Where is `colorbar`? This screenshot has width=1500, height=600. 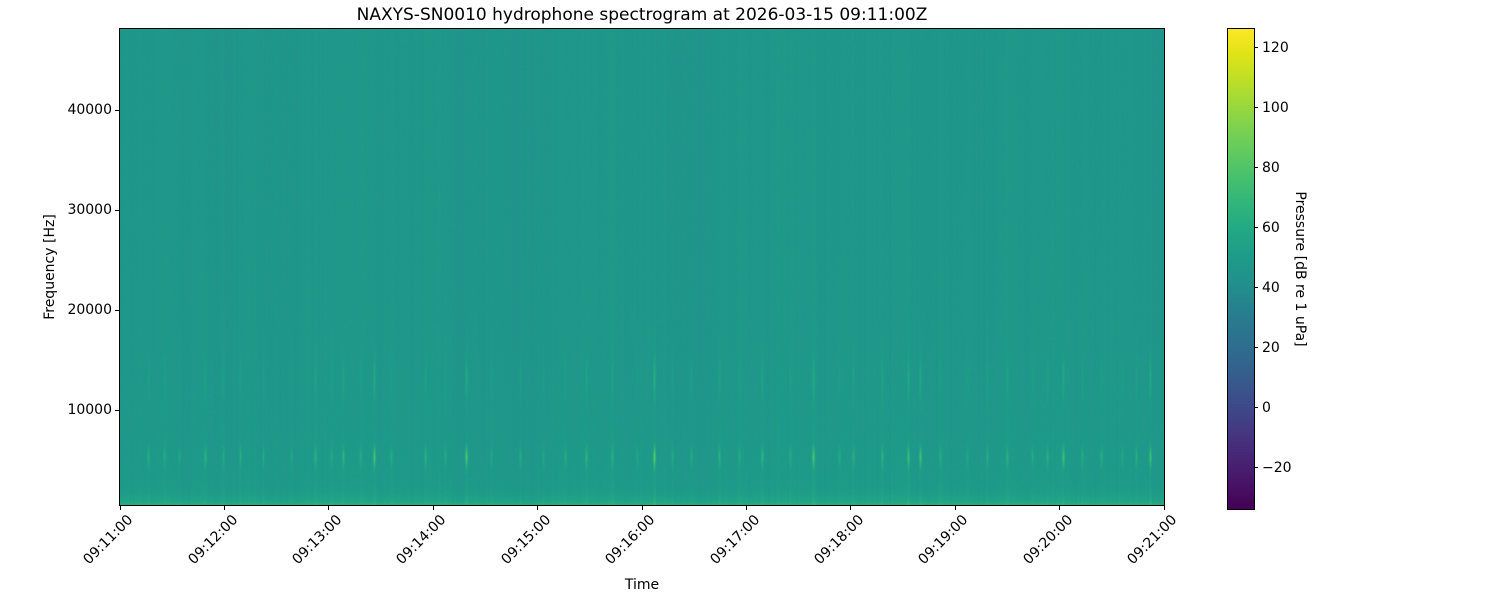
colorbar is located at coordinates (1241, 269).